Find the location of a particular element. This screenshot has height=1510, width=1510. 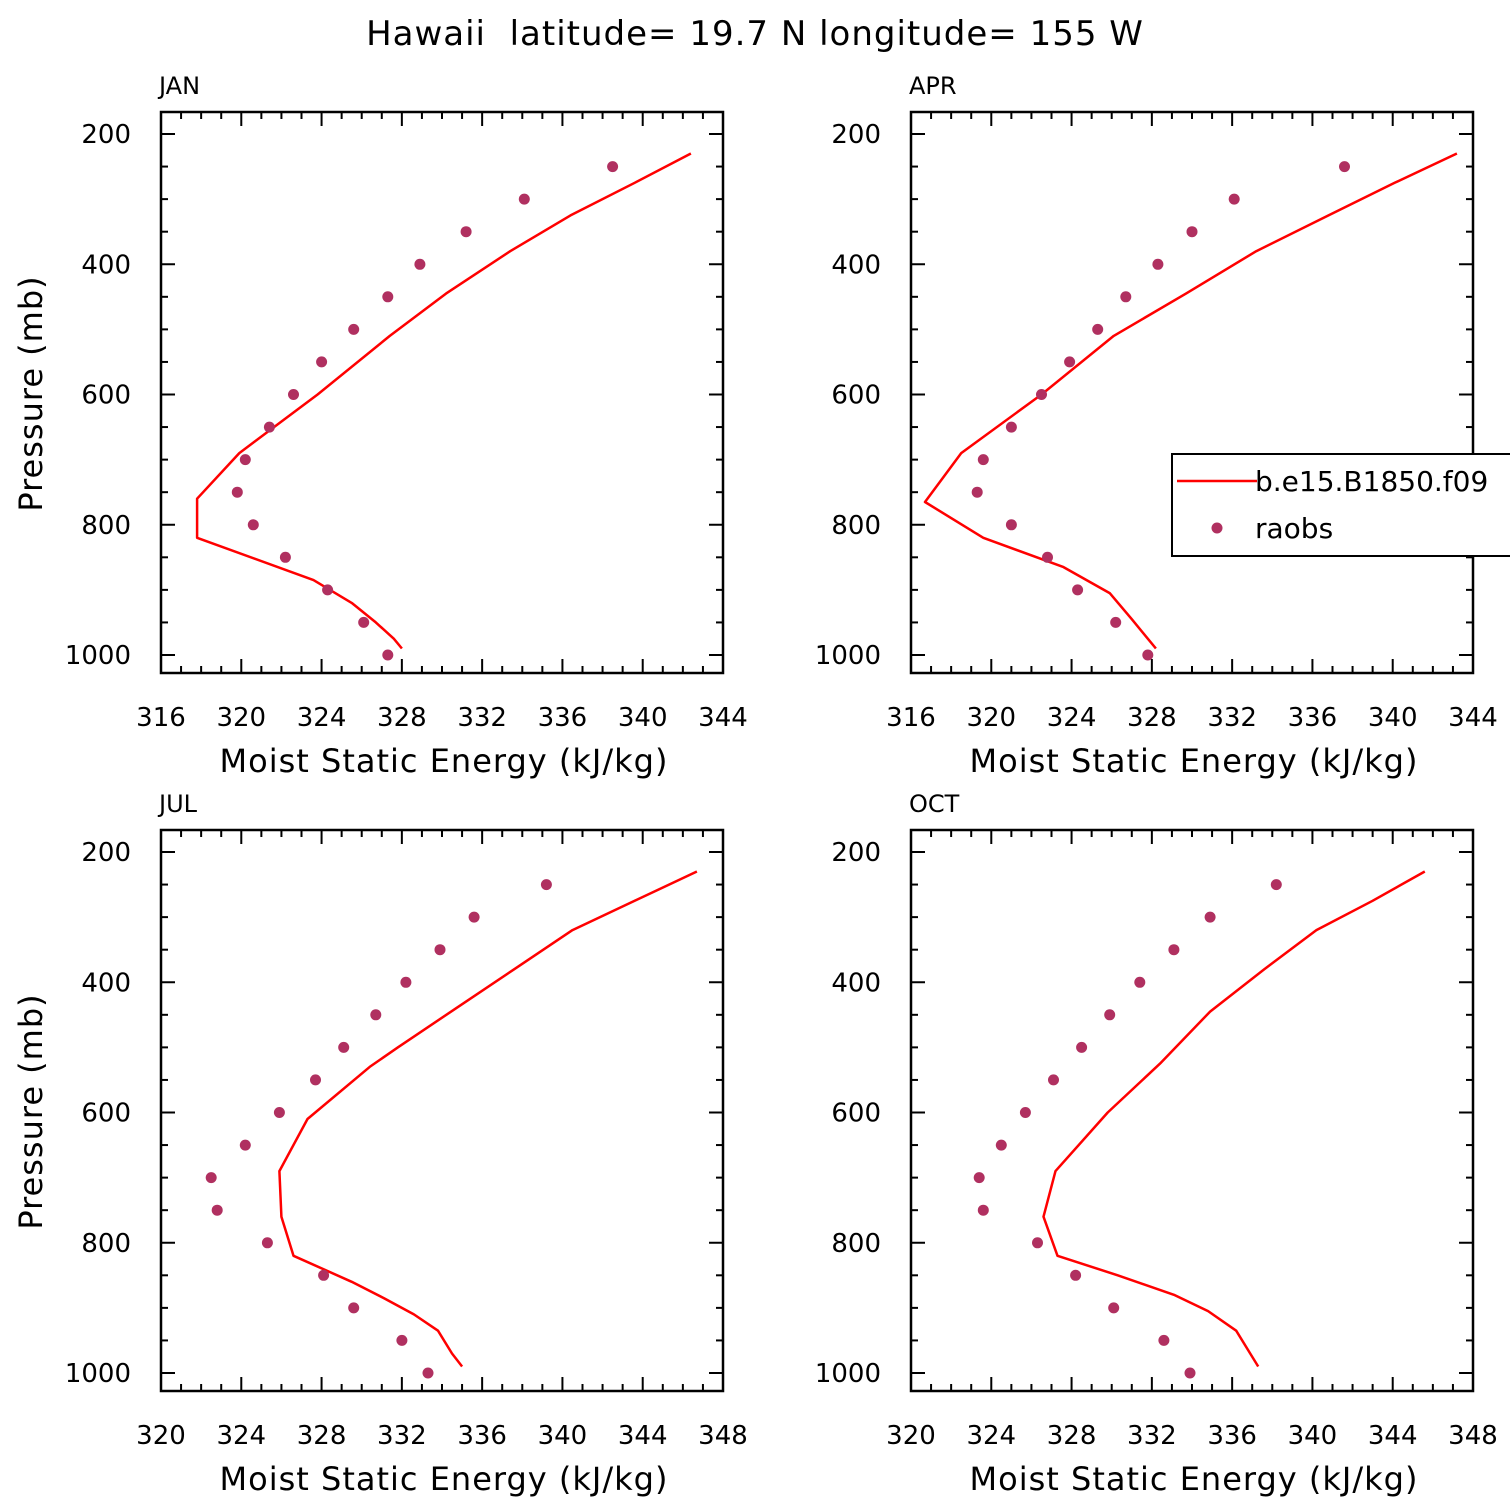

x-tick-label: 324 is located at coordinates (991, 1436).